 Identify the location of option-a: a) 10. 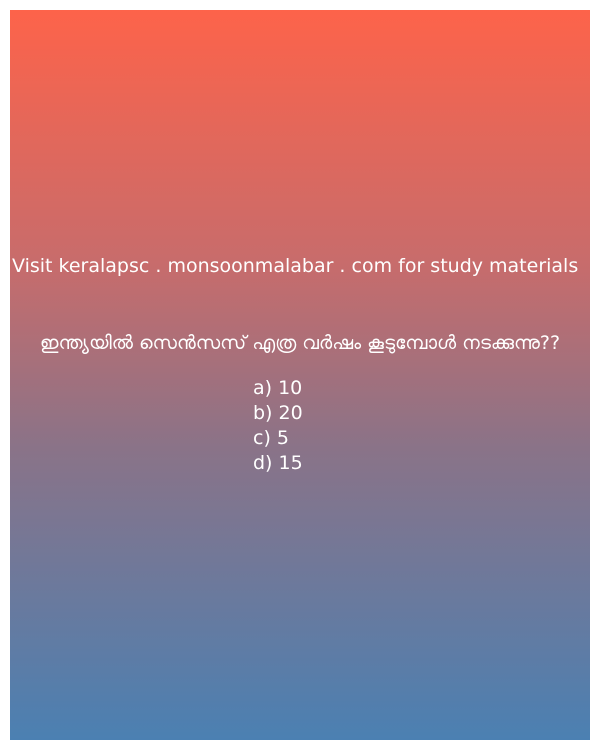
(278, 388).